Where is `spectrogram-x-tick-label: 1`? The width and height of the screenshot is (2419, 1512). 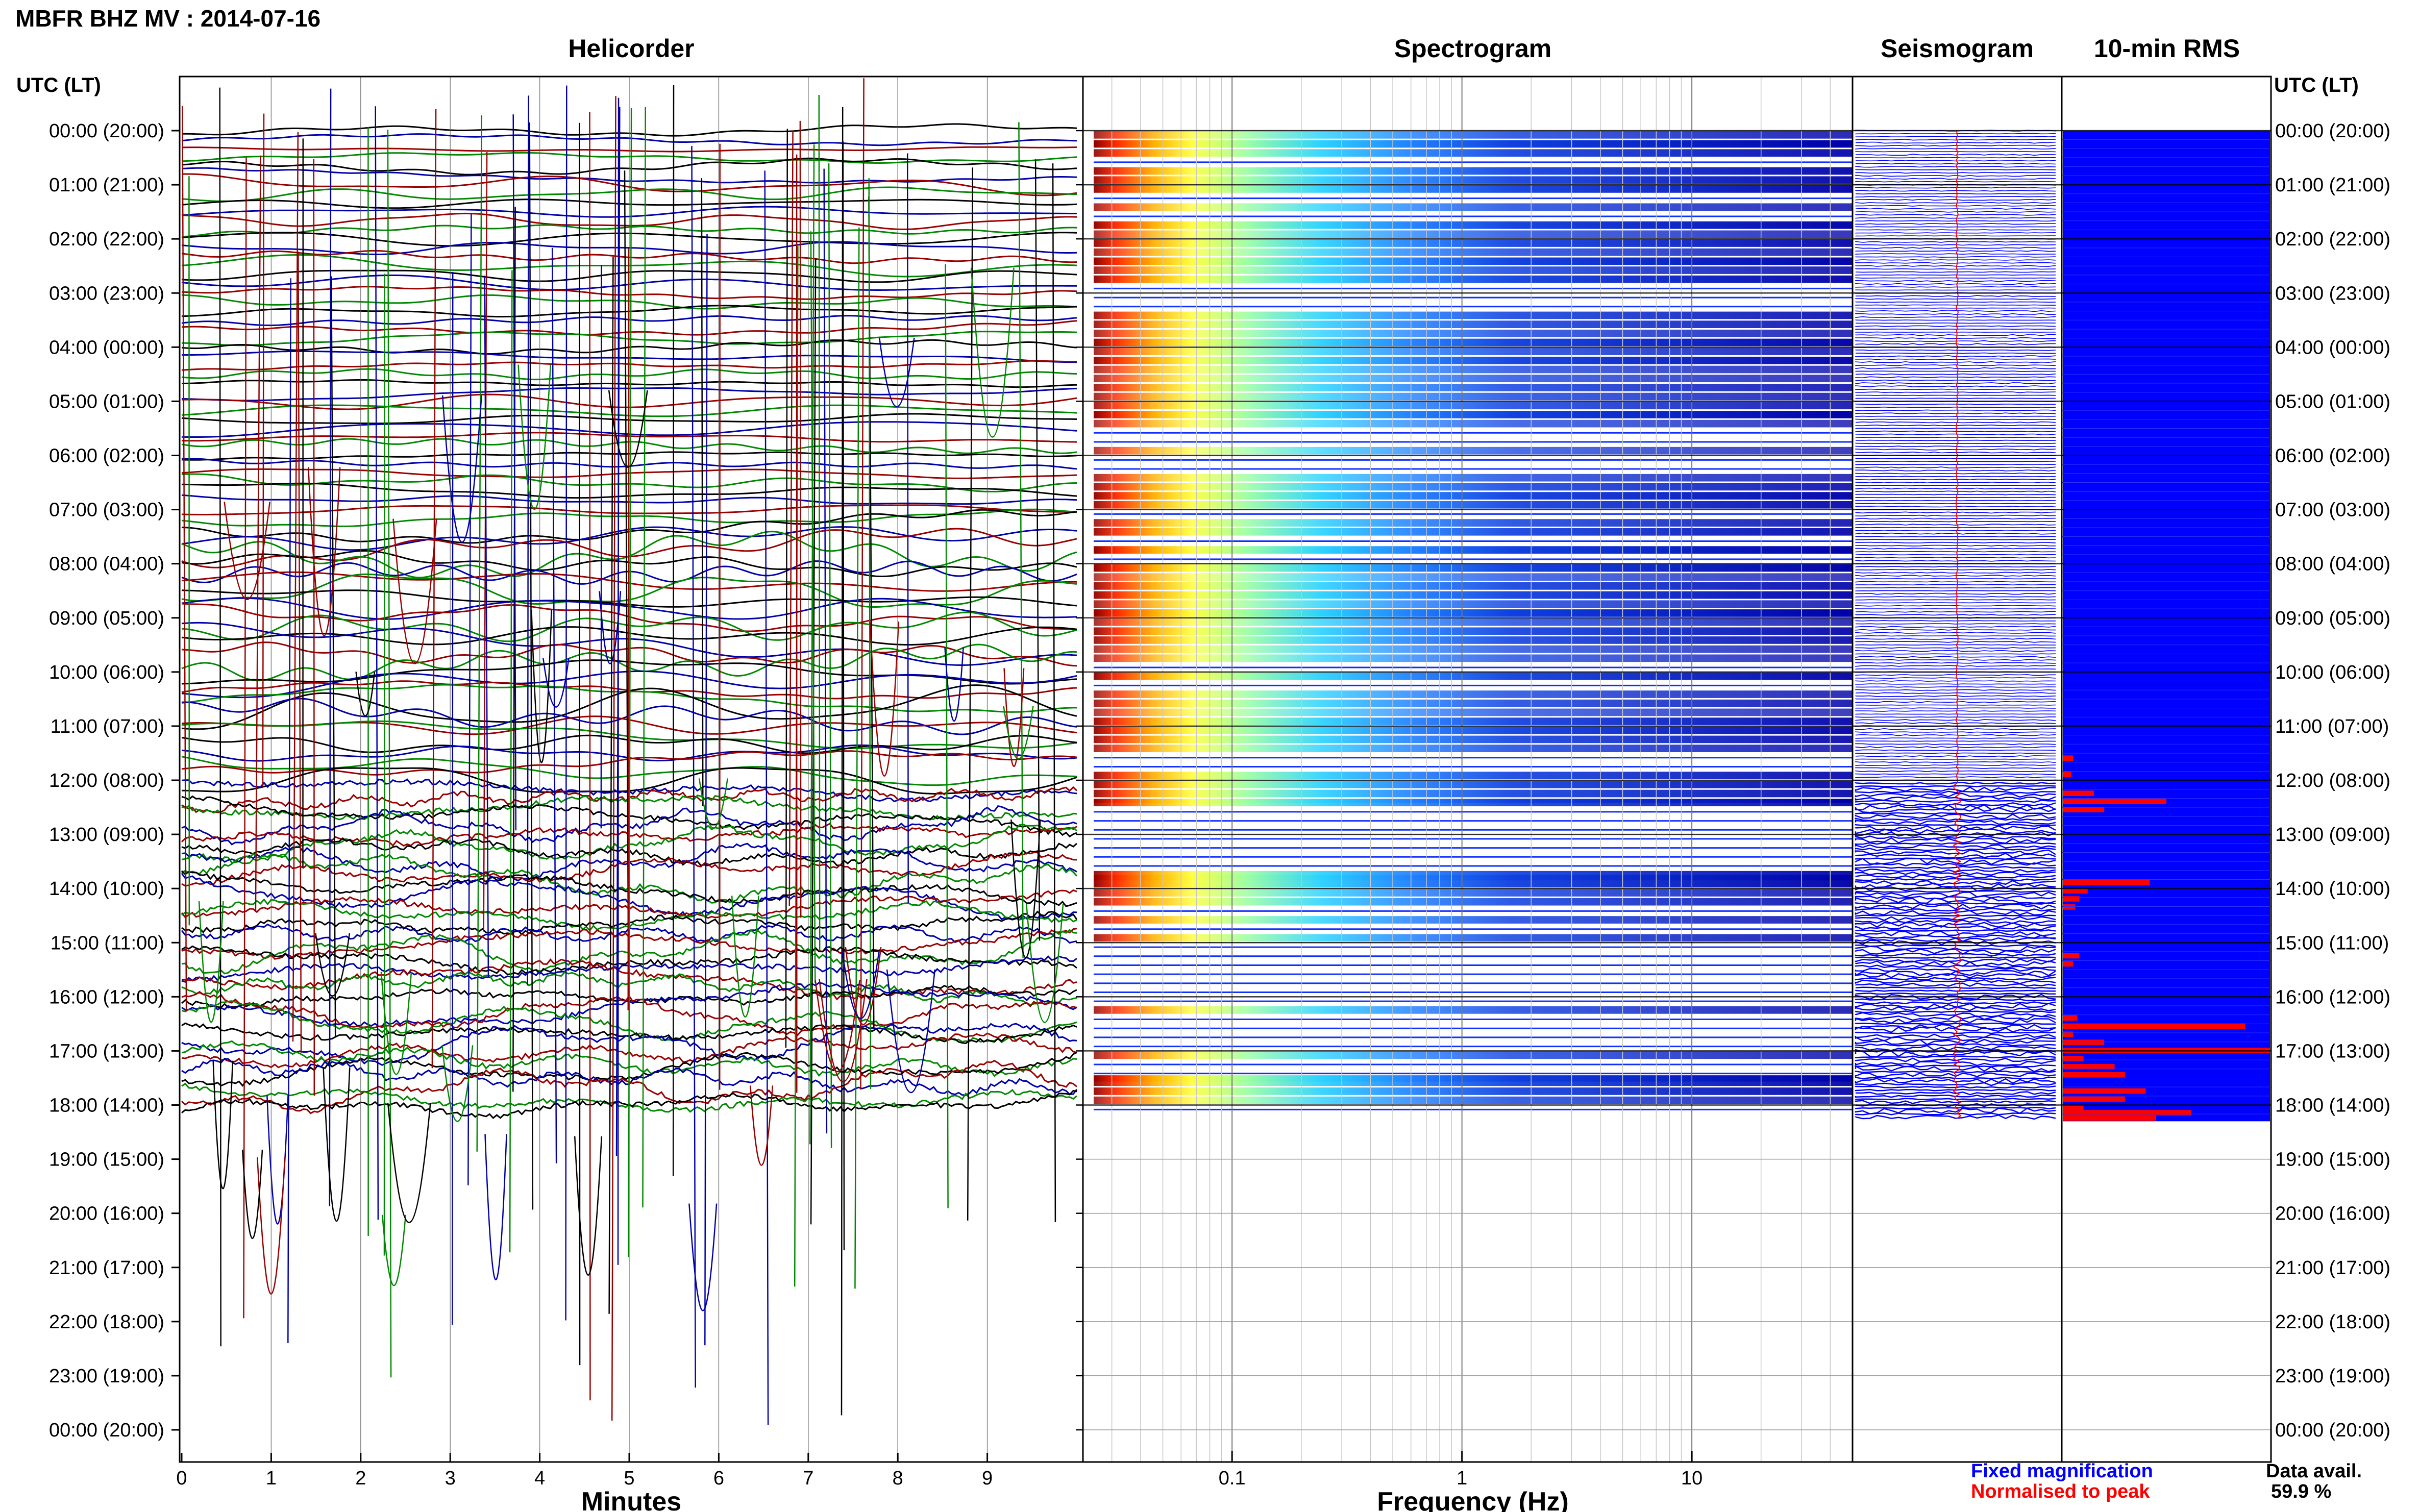 spectrogram-x-tick-label: 1 is located at coordinates (1462, 1478).